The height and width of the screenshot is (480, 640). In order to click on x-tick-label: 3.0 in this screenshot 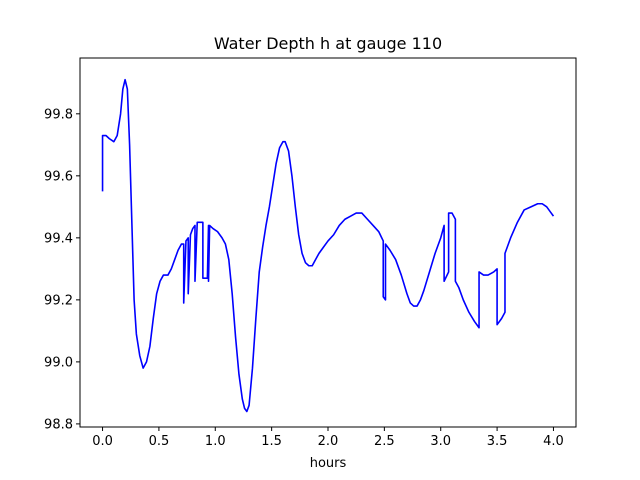, I will do `click(440, 441)`.